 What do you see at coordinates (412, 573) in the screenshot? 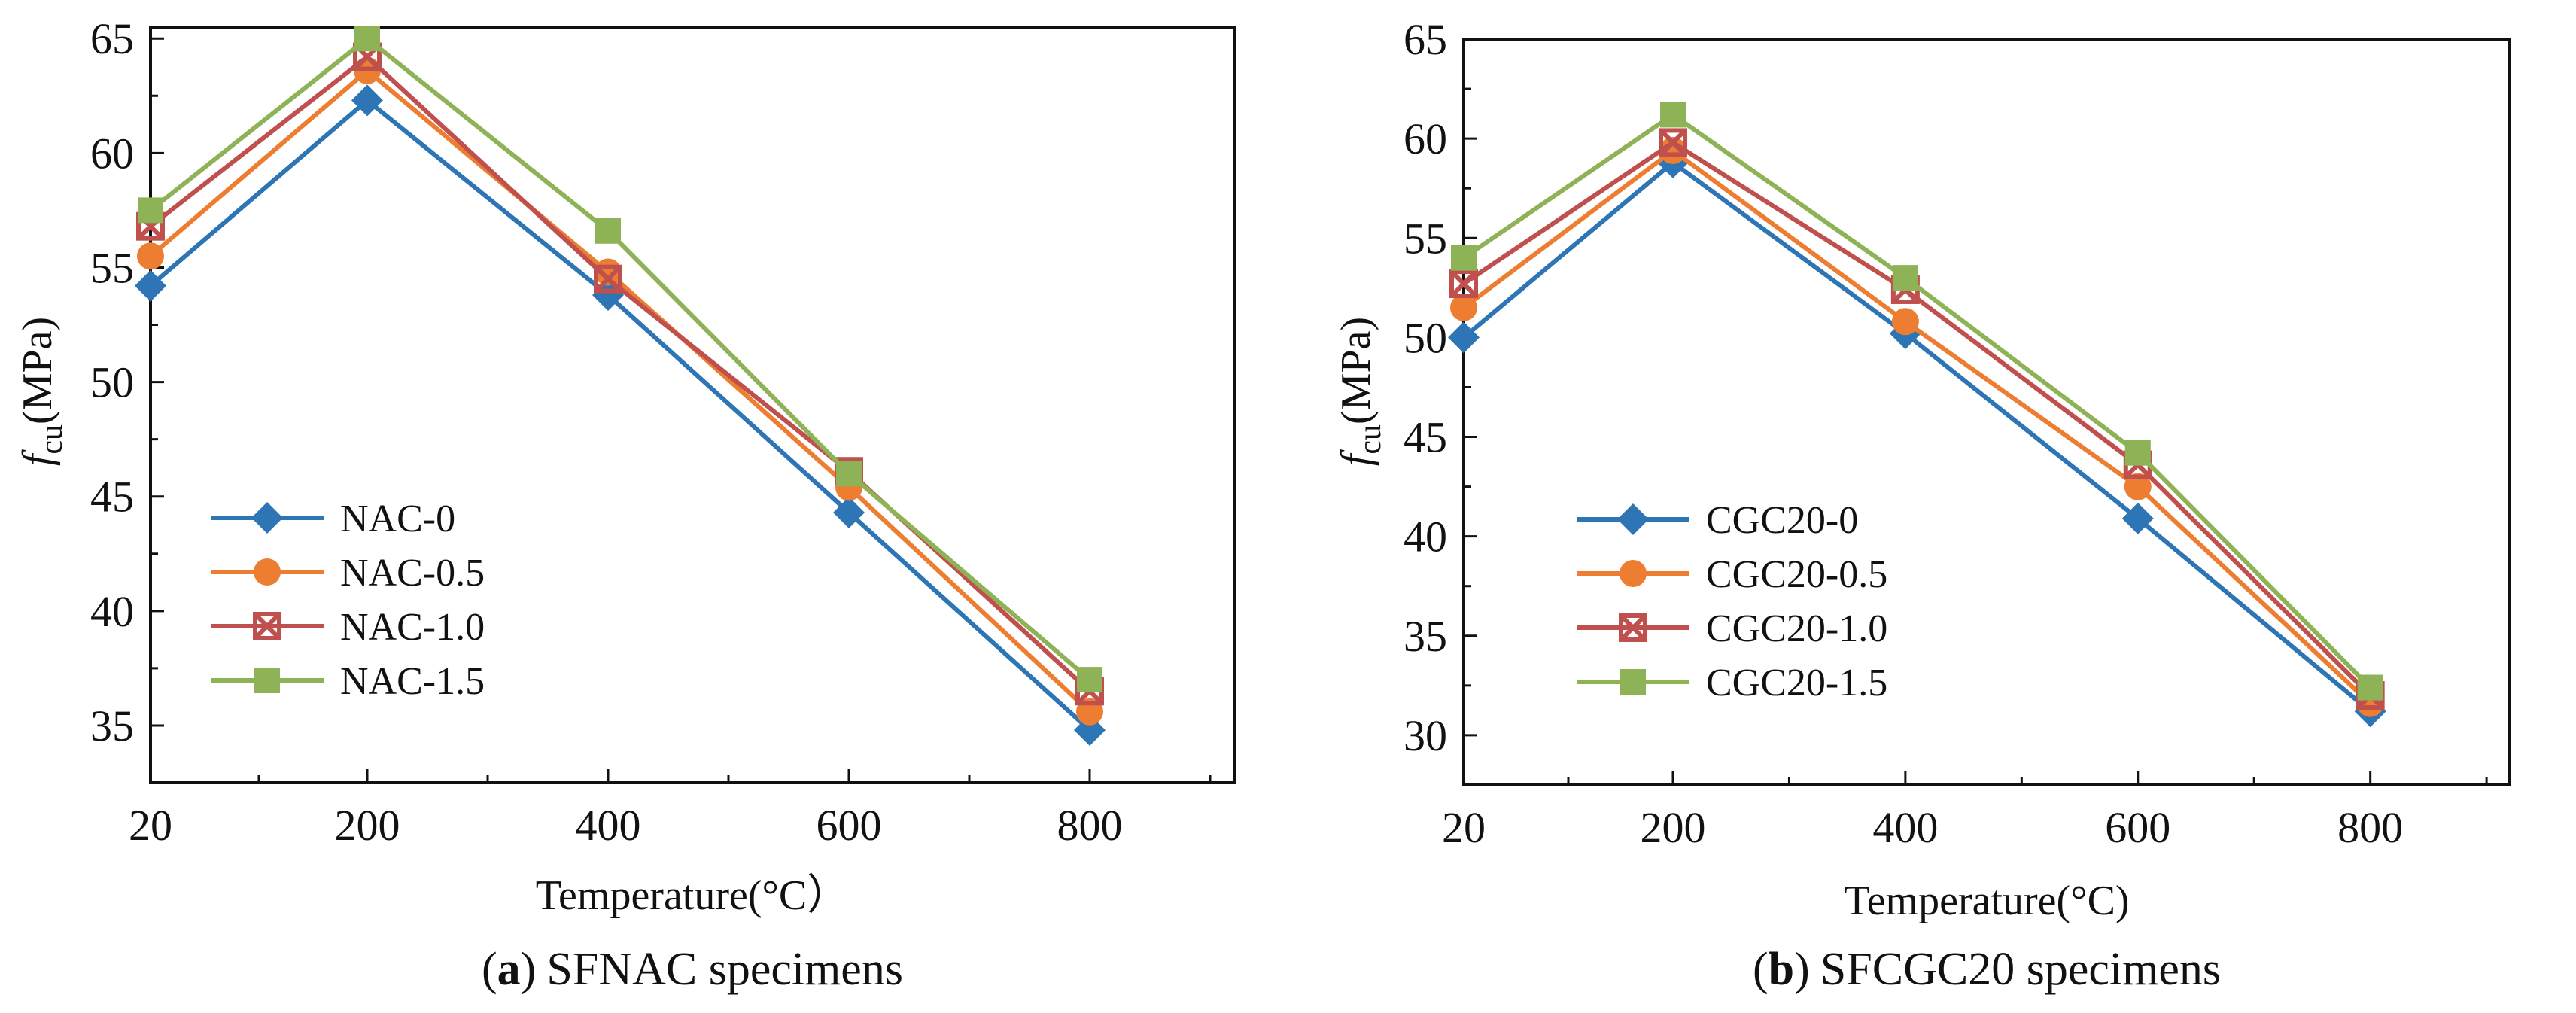
I see `legend-label: NAC-0.5` at bounding box center [412, 573].